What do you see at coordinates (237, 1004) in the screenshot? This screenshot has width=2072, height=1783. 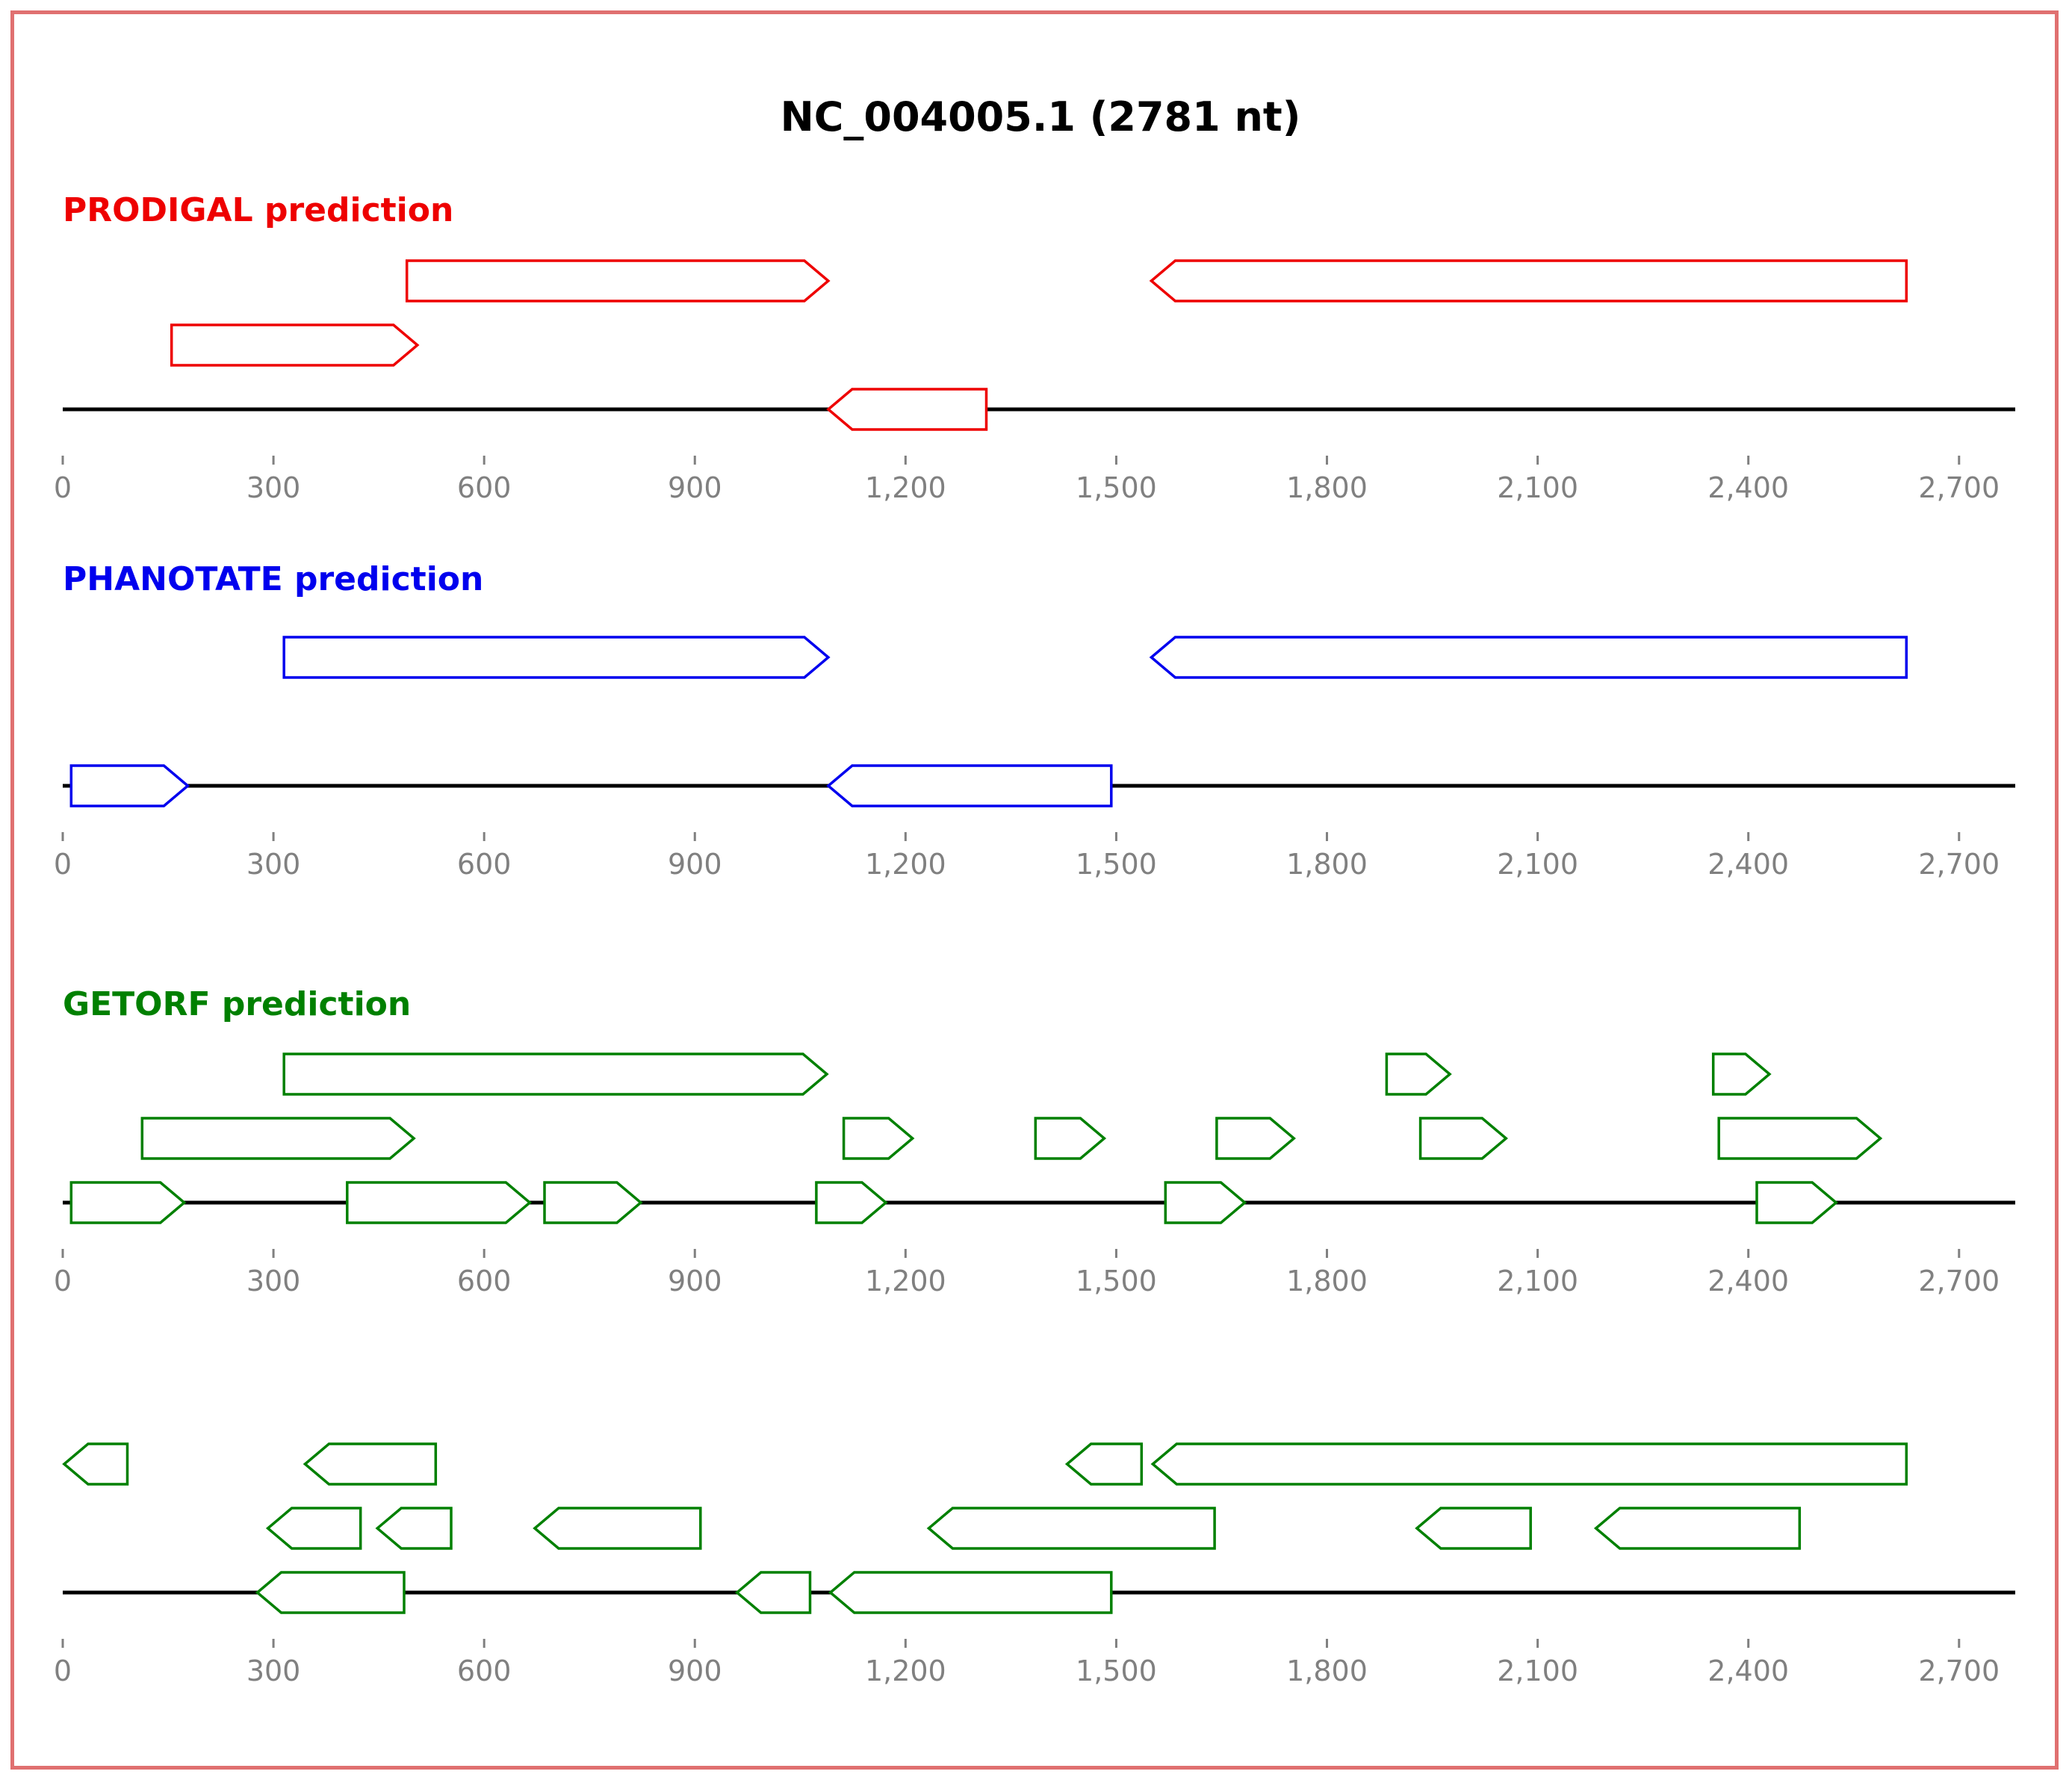 I see `track-label-getorf: GETORF prediction` at bounding box center [237, 1004].